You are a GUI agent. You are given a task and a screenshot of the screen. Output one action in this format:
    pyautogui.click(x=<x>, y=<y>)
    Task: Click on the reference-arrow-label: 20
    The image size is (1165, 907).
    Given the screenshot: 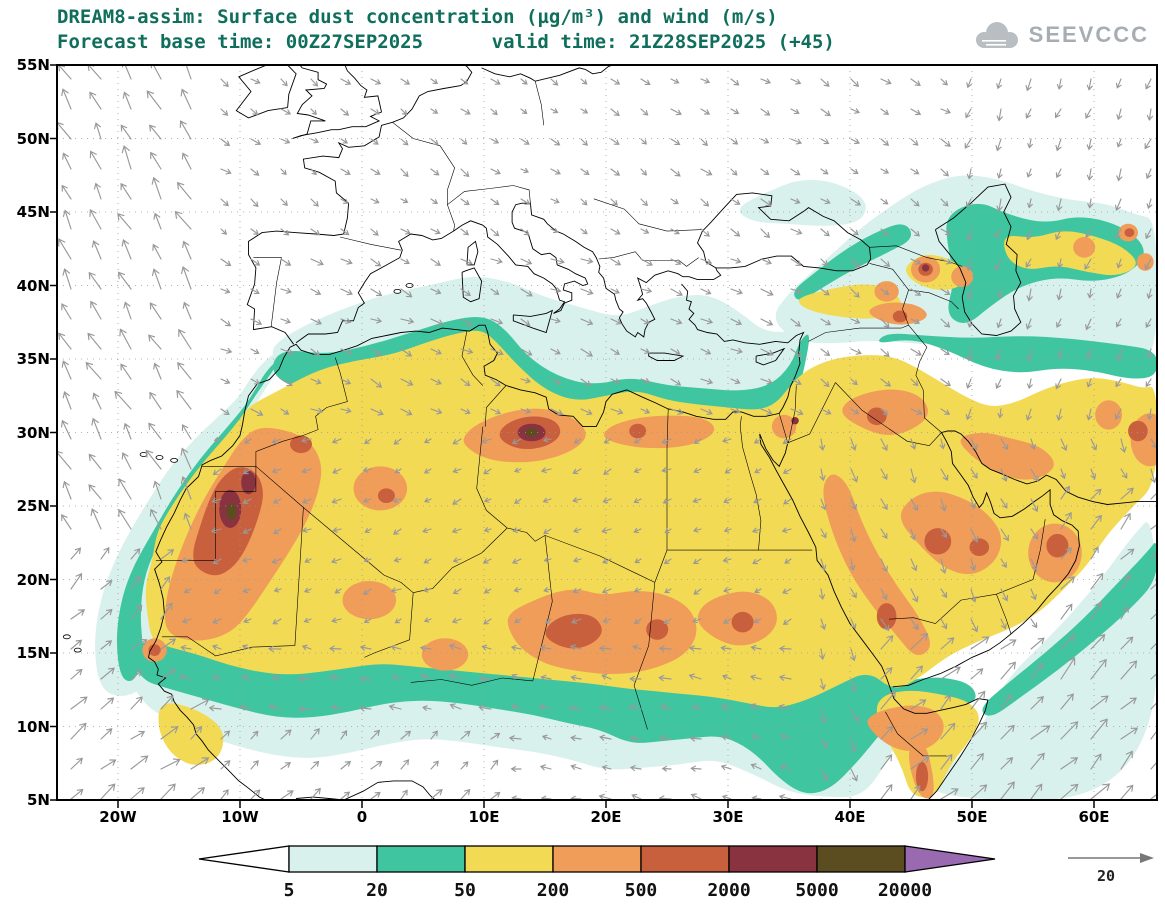 What is the action you would take?
    pyautogui.click(x=1106, y=876)
    